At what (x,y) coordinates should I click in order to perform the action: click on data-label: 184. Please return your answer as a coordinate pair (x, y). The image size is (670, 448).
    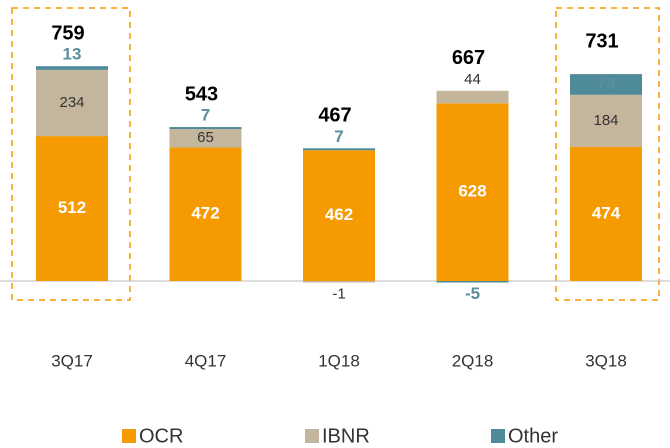
    Looking at the image, I should click on (605, 120).